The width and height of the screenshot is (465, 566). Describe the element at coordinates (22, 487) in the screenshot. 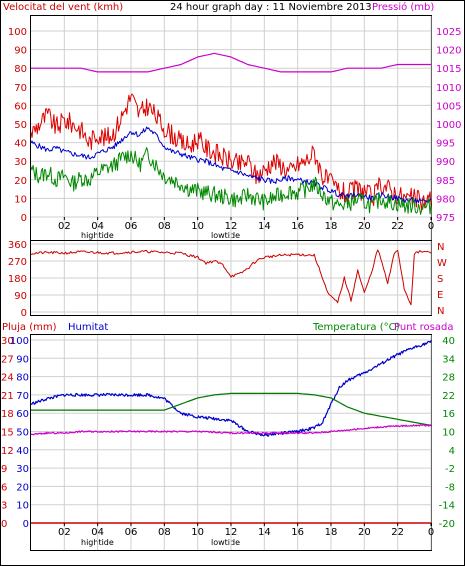

I see `humidity-ytick-label: 20` at that location.